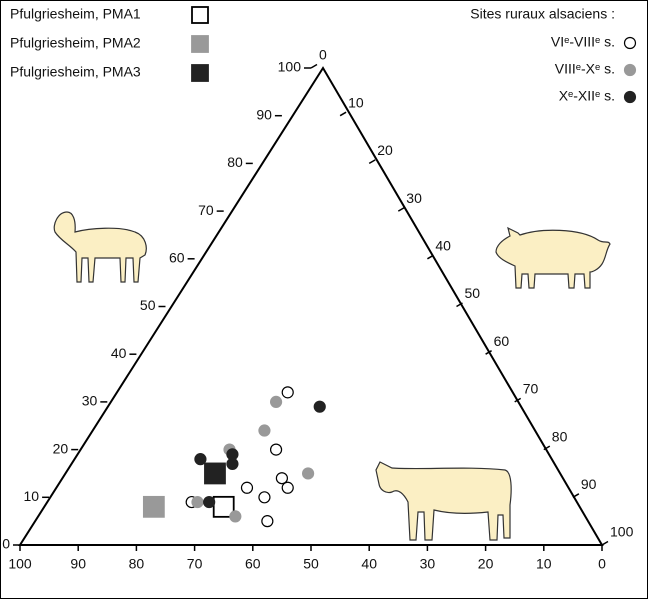 The image size is (648, 599). What do you see at coordinates (148, 305) in the screenshot?
I see `left-tick-label: 50` at bounding box center [148, 305].